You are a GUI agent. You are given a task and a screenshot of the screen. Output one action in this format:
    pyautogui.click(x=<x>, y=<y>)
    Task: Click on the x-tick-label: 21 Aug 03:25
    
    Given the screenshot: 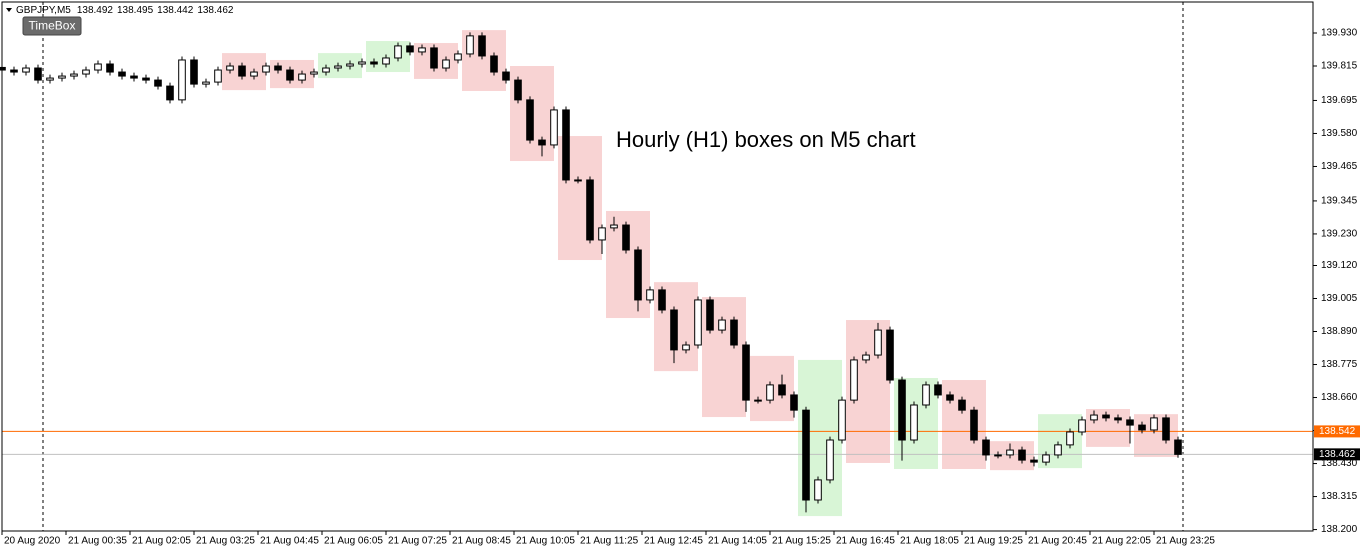 What is the action you would take?
    pyautogui.click(x=225, y=541)
    